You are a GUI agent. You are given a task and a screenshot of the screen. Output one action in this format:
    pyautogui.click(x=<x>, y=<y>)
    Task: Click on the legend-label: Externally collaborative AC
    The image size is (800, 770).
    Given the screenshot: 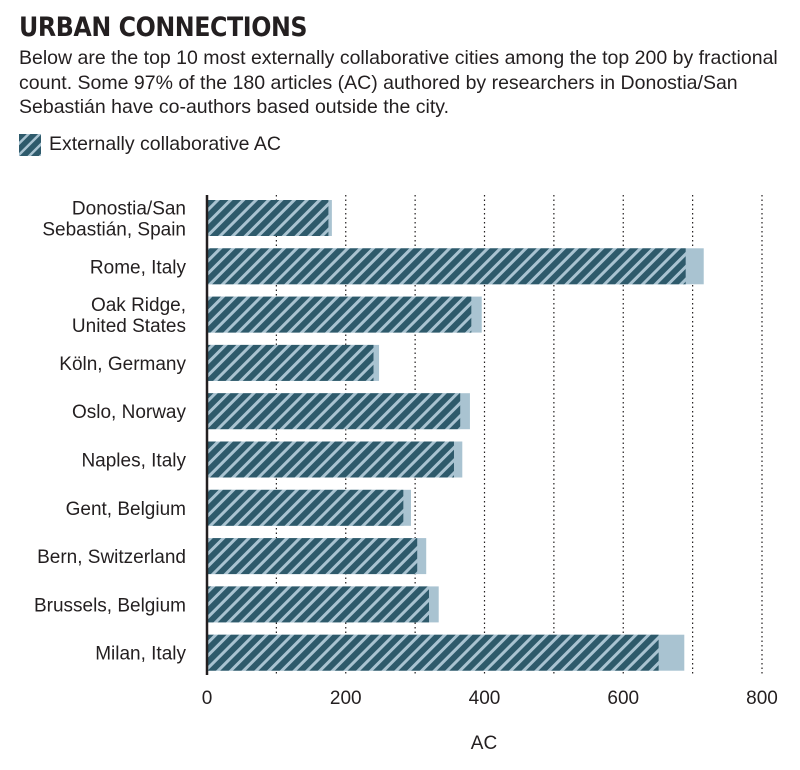 What is the action you would take?
    pyautogui.click(x=165, y=144)
    